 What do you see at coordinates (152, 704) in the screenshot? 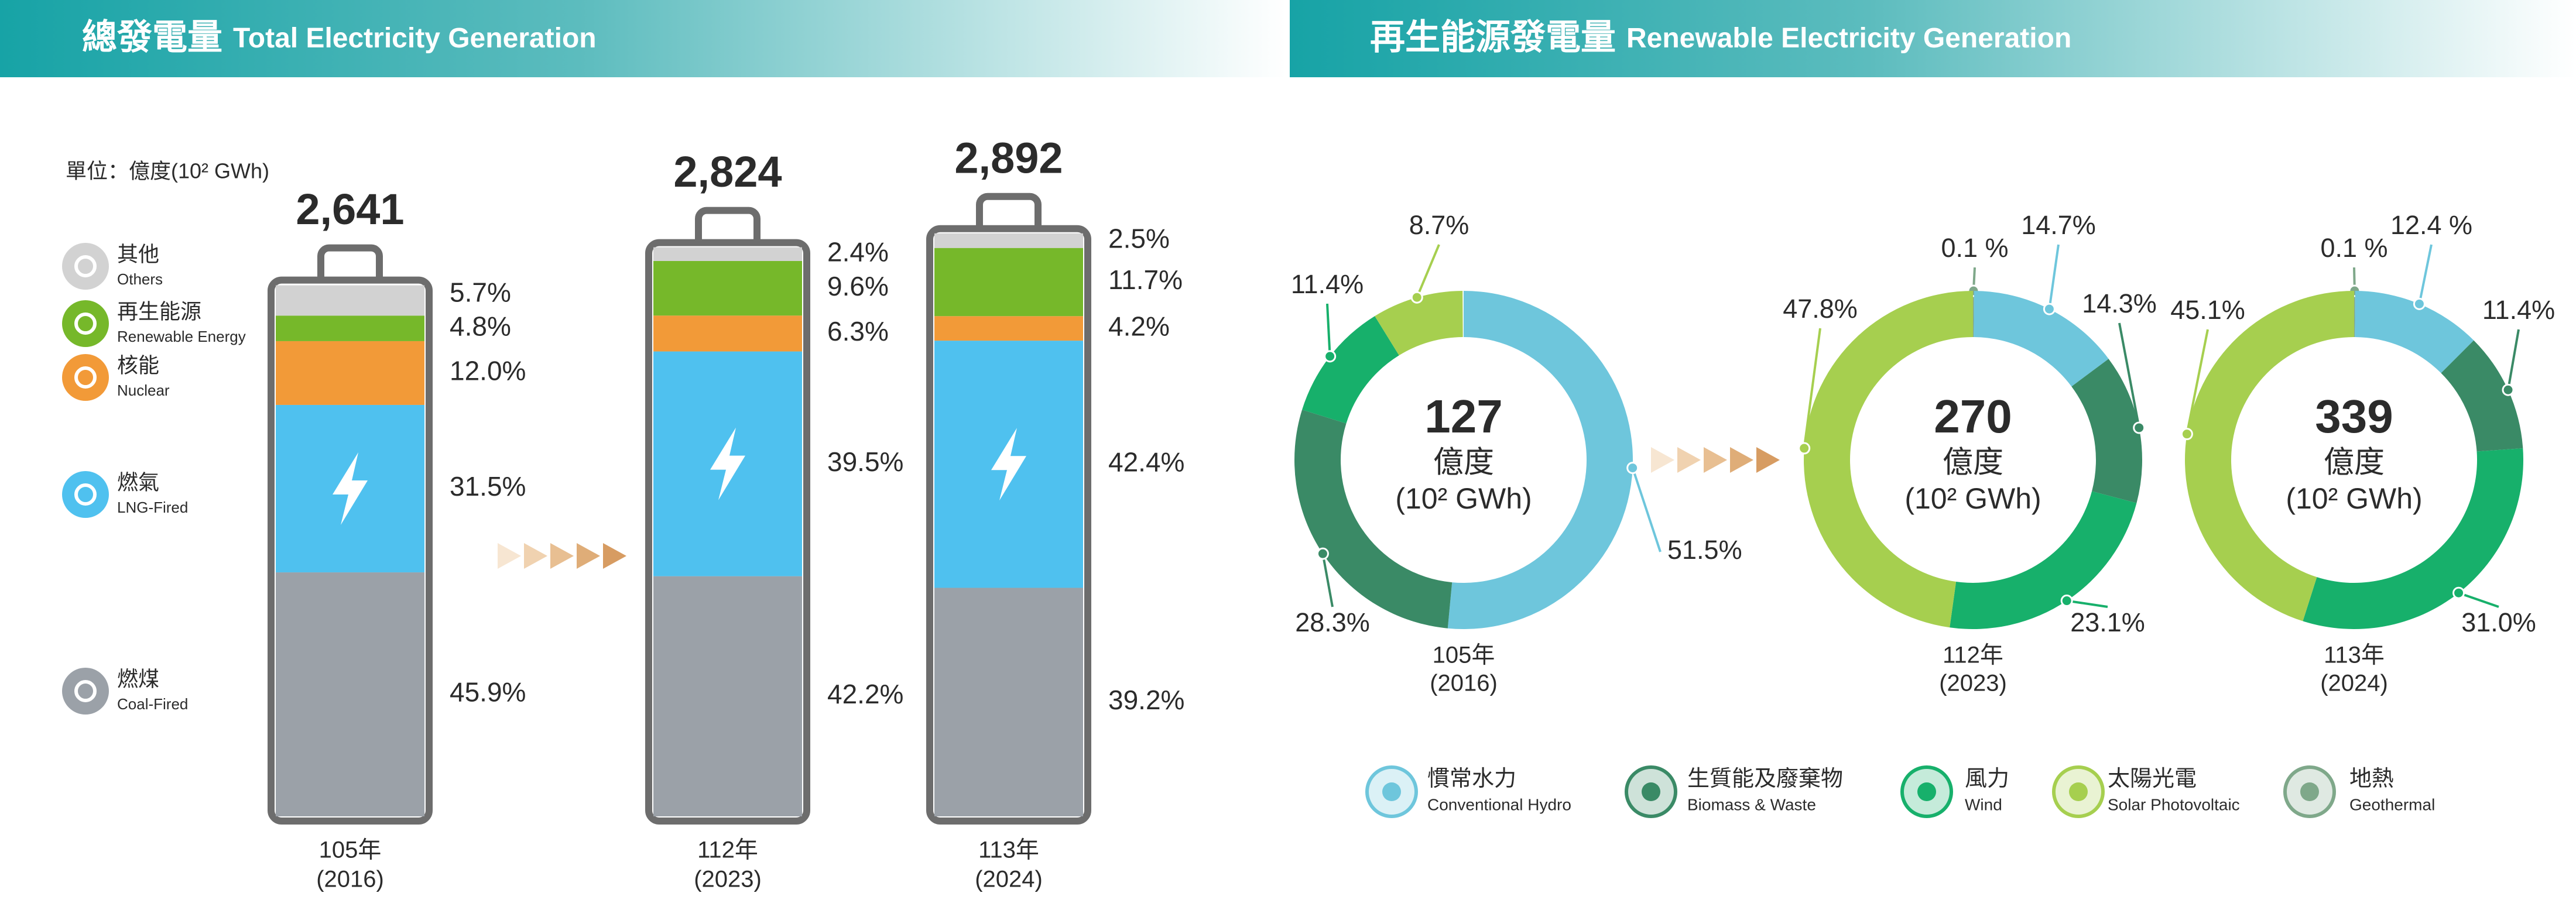
I see `legend-label-en: Coal-Fired` at bounding box center [152, 704].